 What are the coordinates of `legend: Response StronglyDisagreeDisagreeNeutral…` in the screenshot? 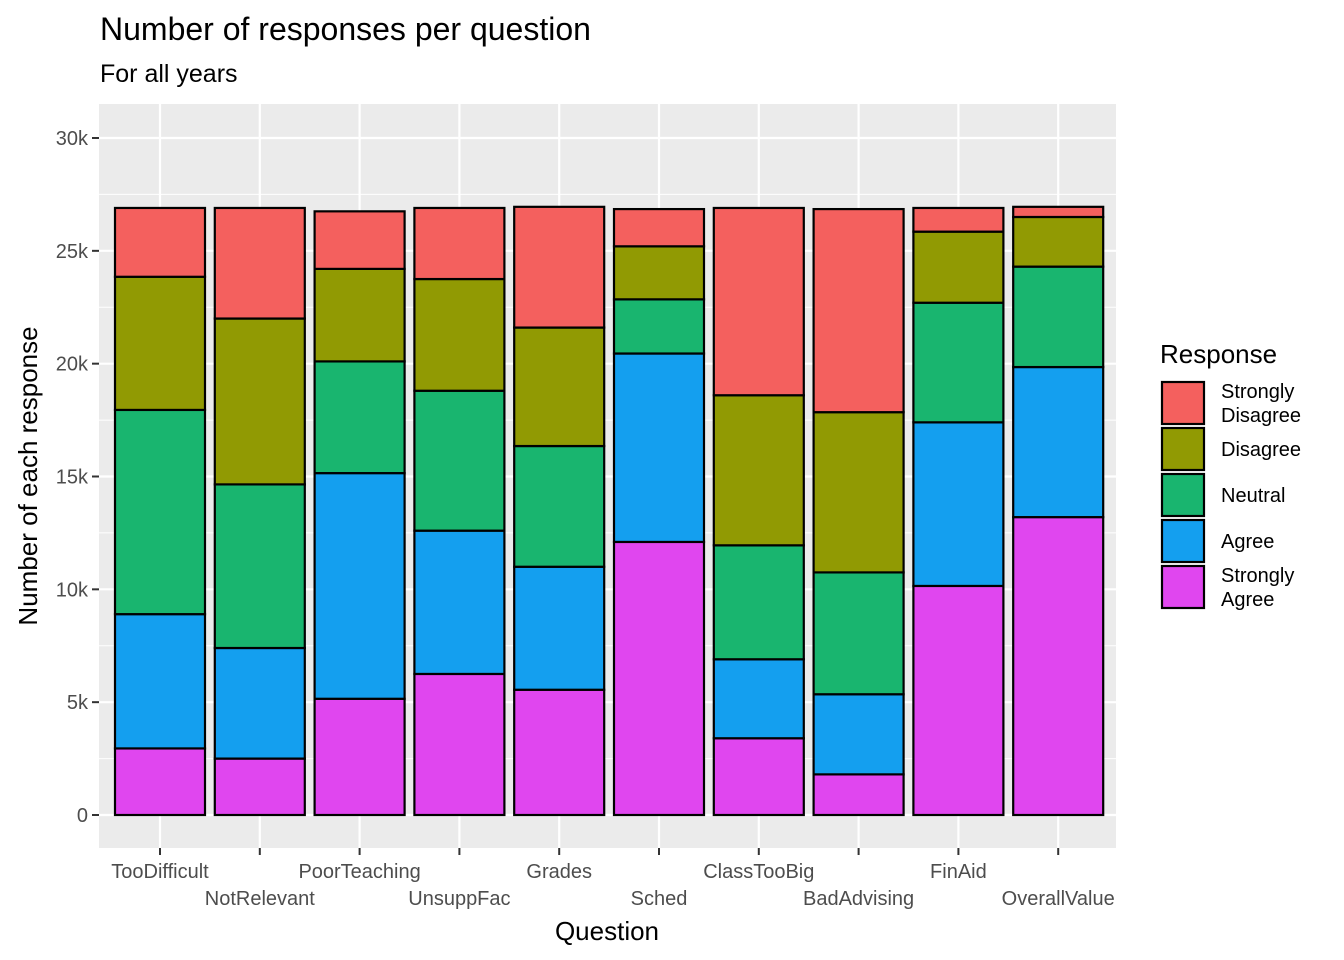 It's located at (1230, 475).